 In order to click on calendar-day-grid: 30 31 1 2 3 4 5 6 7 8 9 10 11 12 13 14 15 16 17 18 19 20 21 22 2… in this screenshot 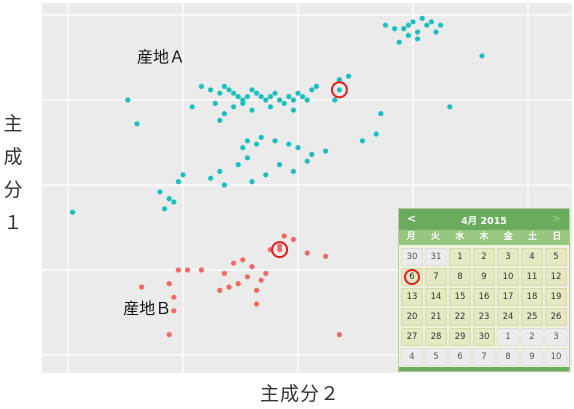, I will do `click(484, 305)`.